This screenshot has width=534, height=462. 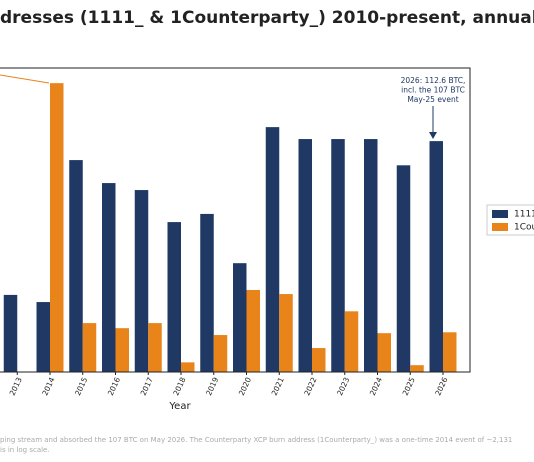 I want to click on x-tick-label: 2014, so click(x=48, y=386).